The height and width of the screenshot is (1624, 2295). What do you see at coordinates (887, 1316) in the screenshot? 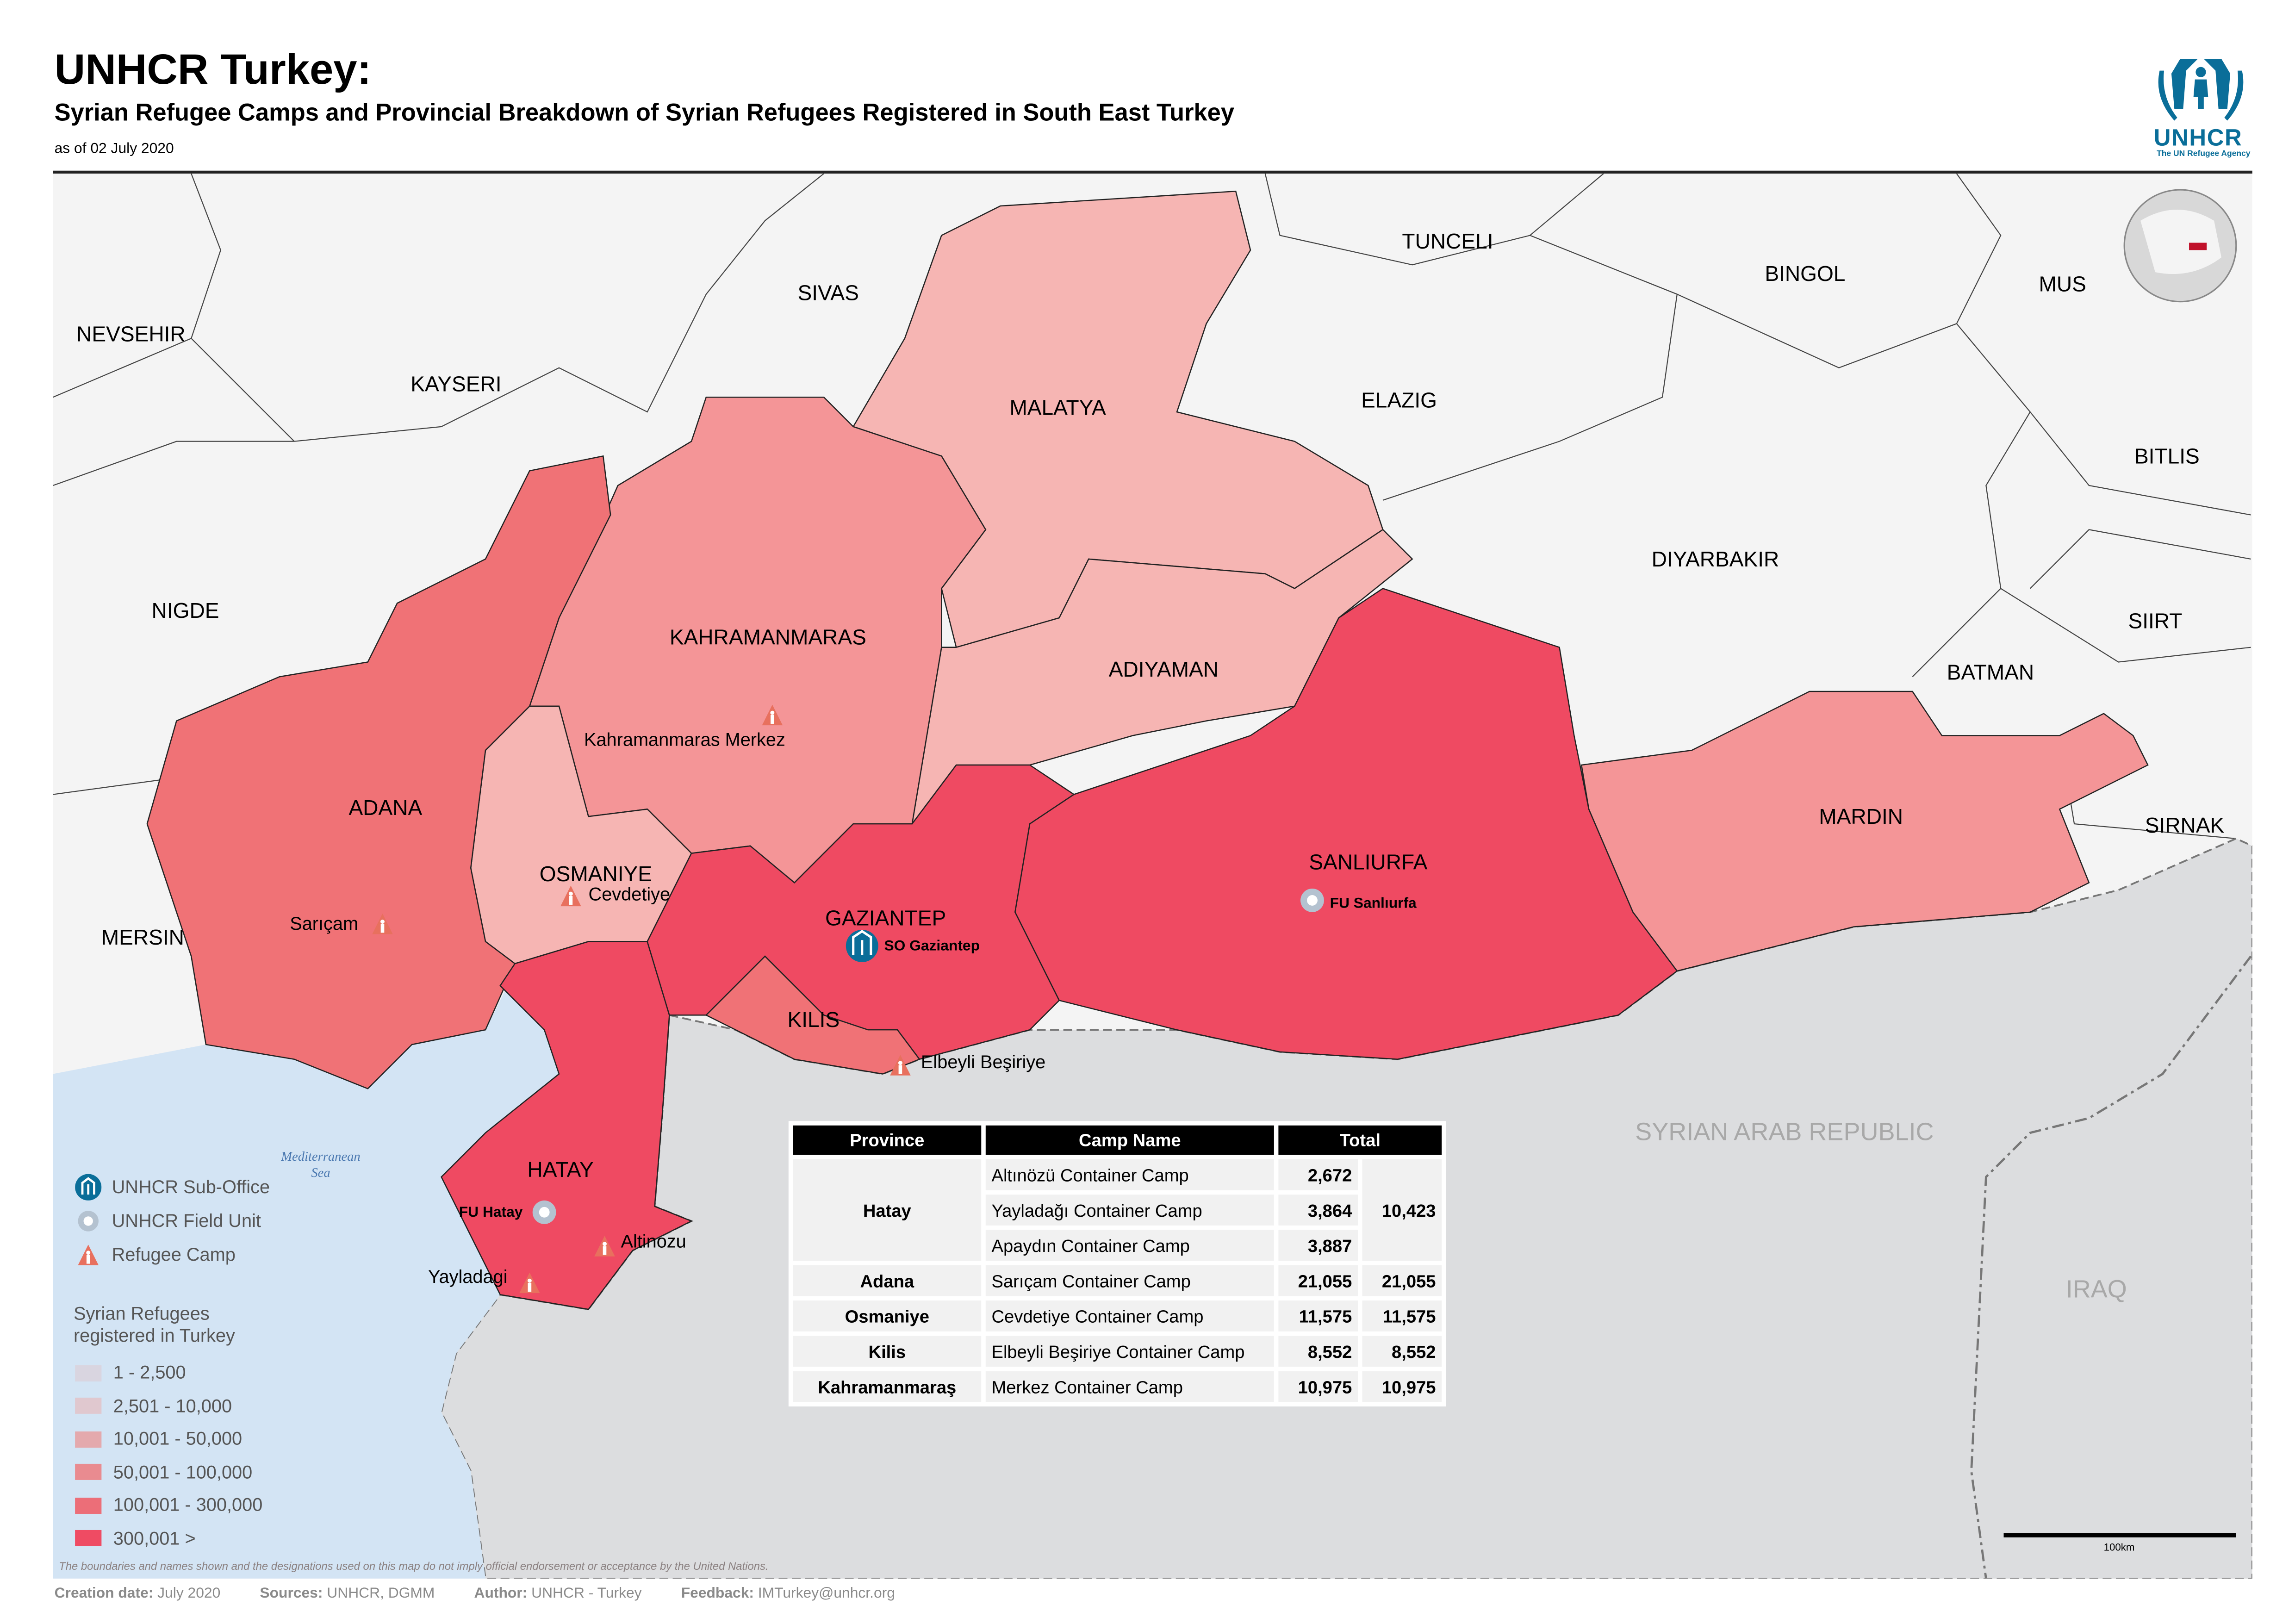
I see `province-cell: Osmaniye` at bounding box center [887, 1316].